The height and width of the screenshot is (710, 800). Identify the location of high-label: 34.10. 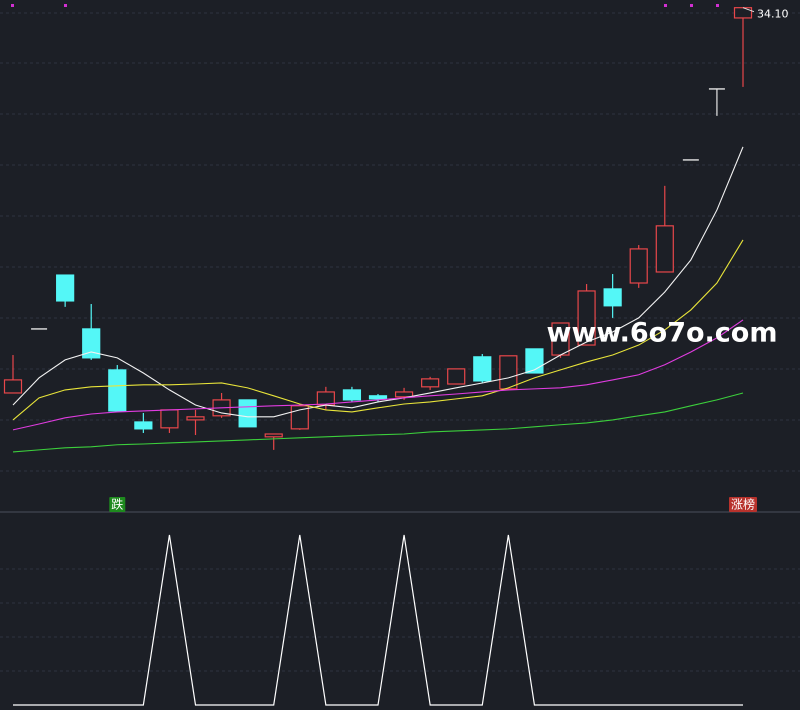
(773, 14).